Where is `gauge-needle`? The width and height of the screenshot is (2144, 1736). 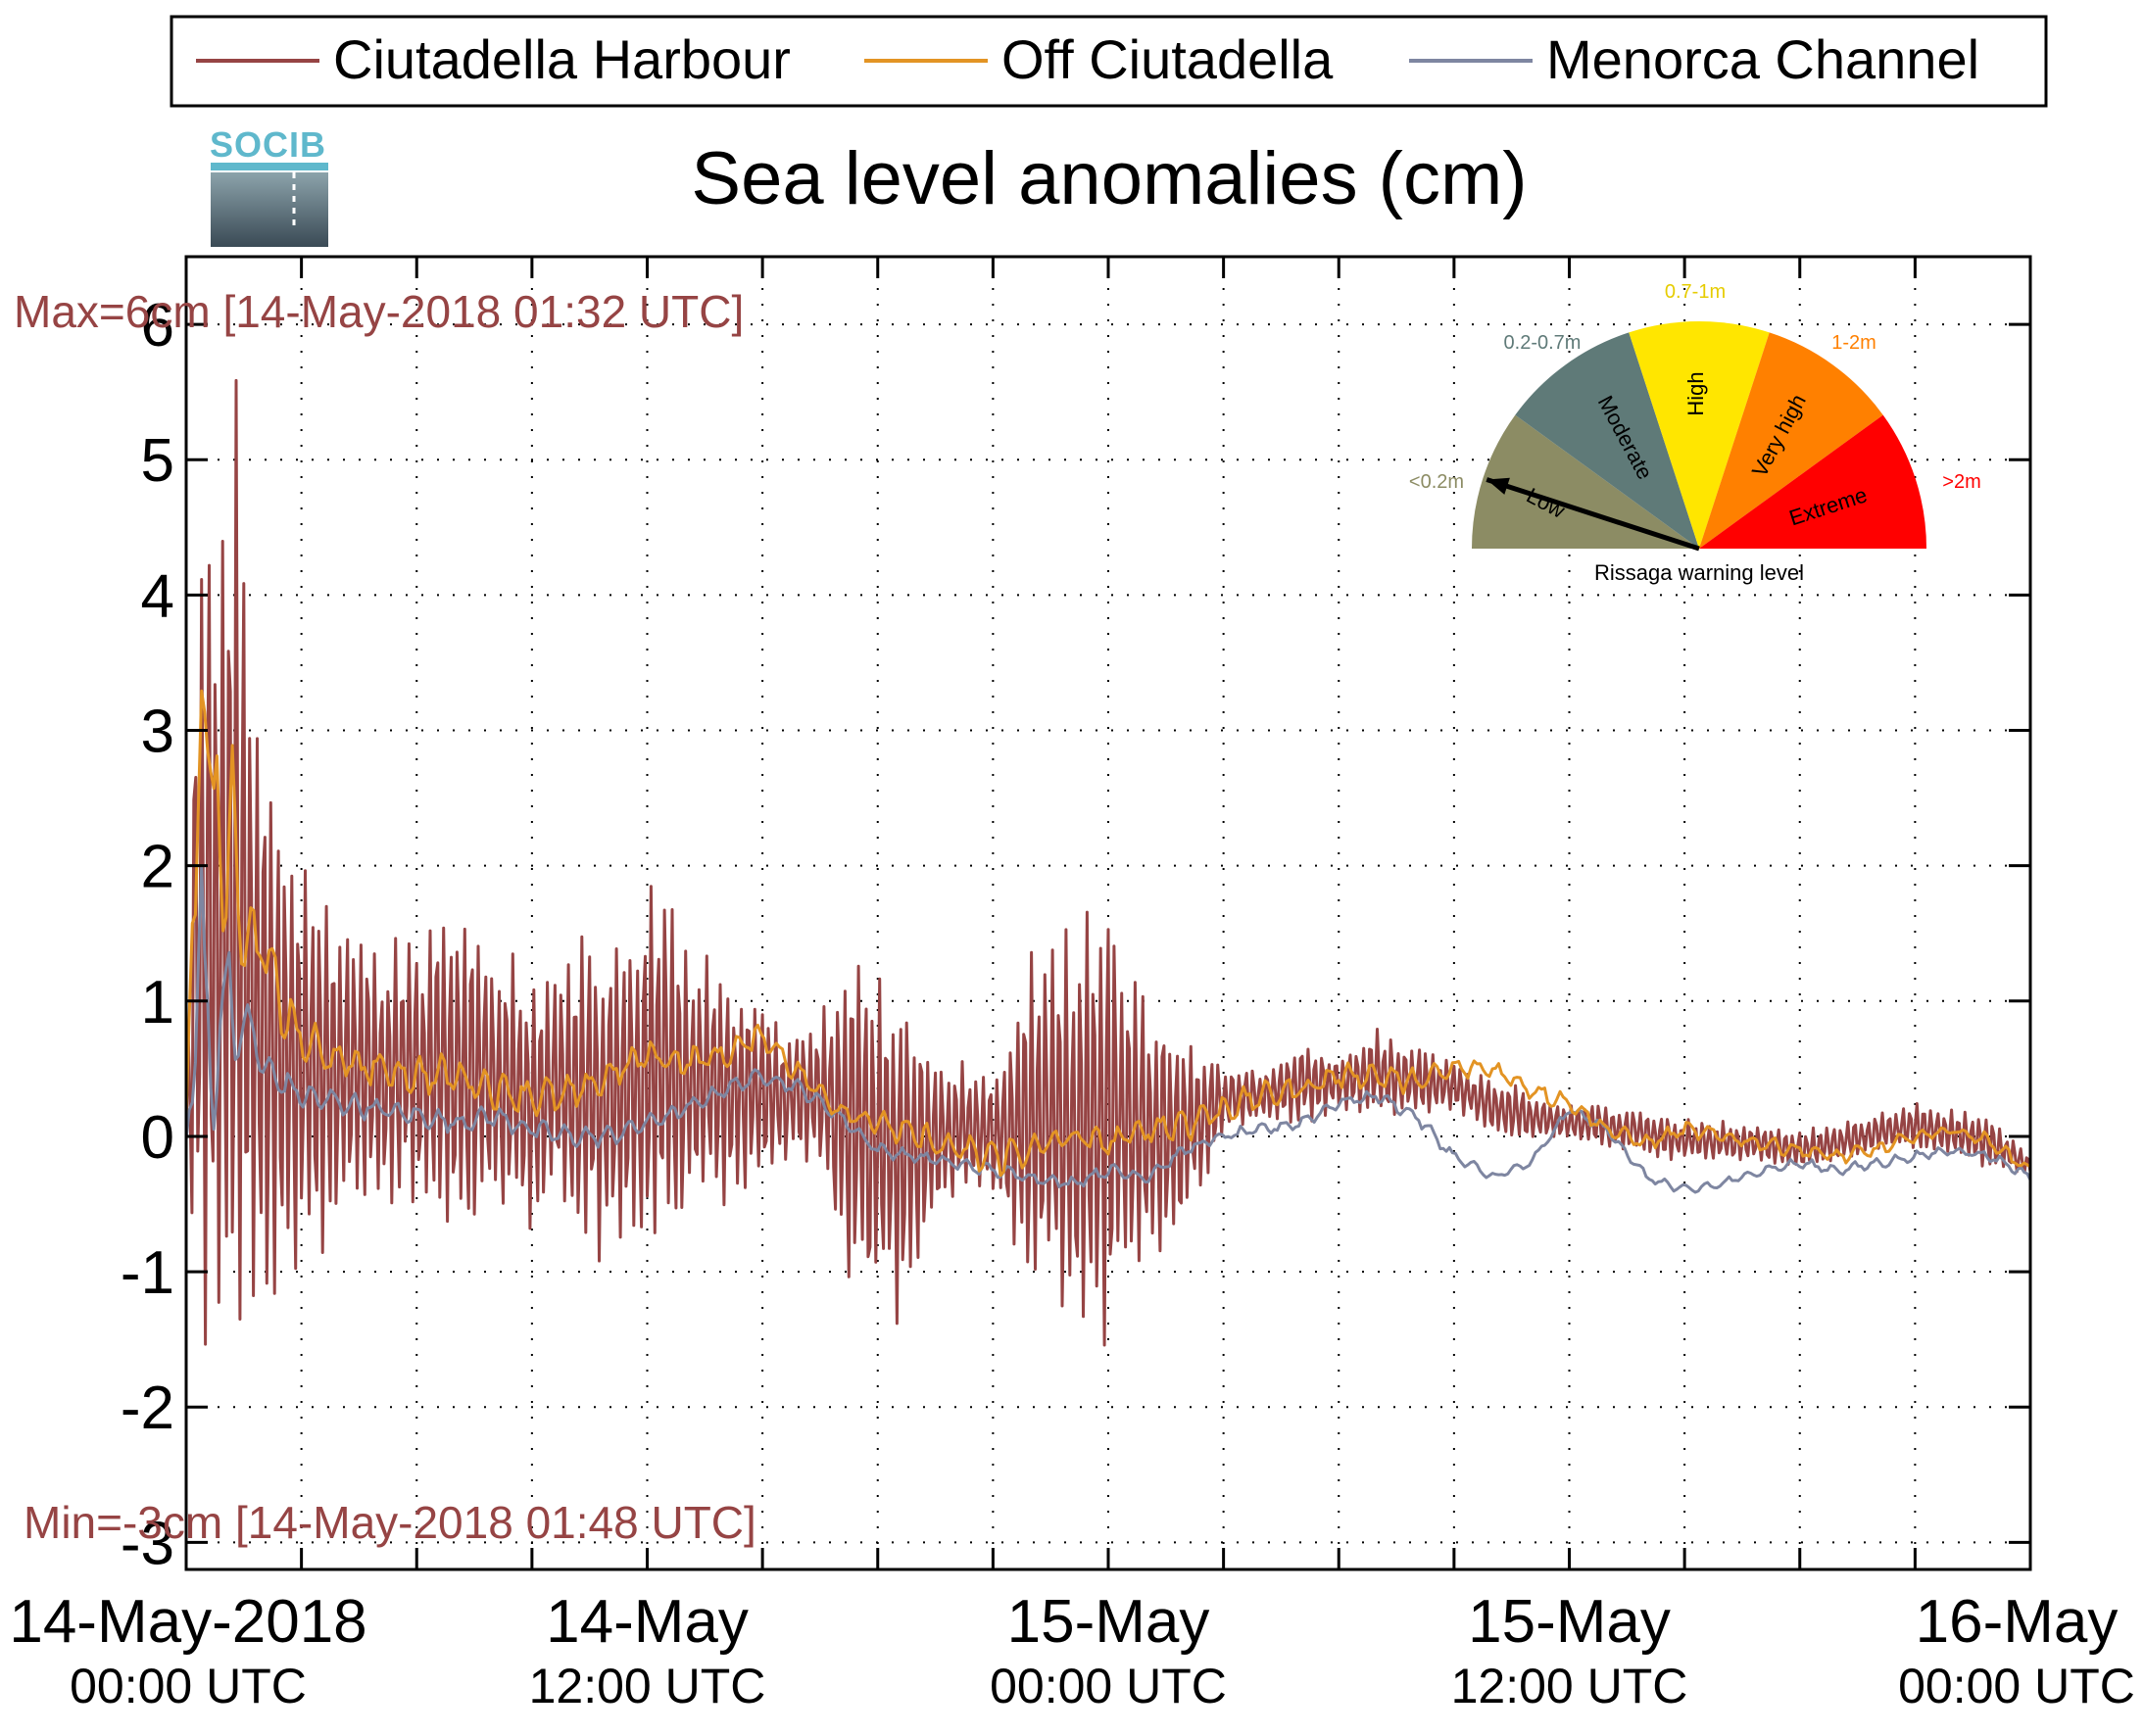
gauge-needle is located at coordinates (1593, 514).